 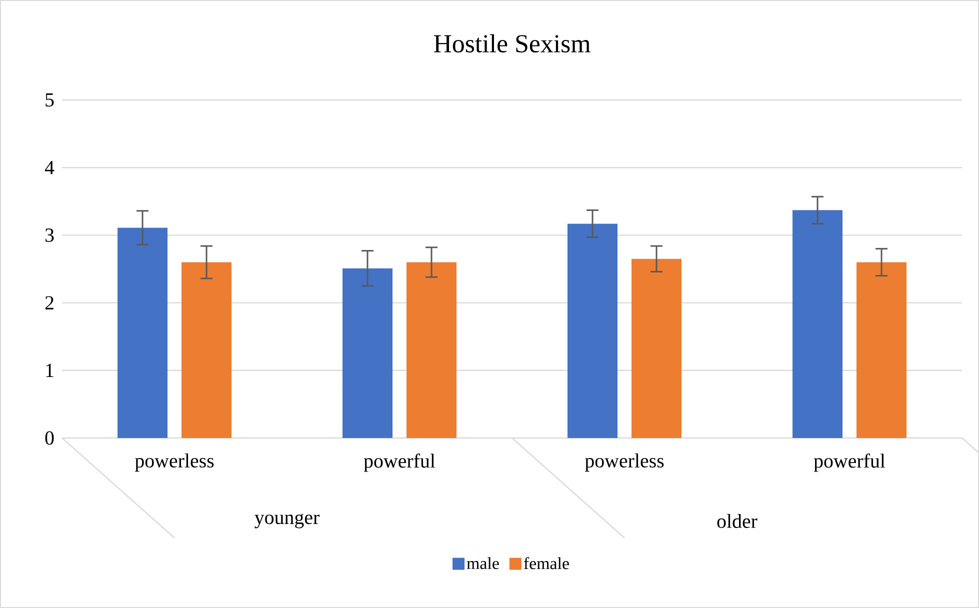 I want to click on y-tick-label: 2, so click(x=49, y=303).